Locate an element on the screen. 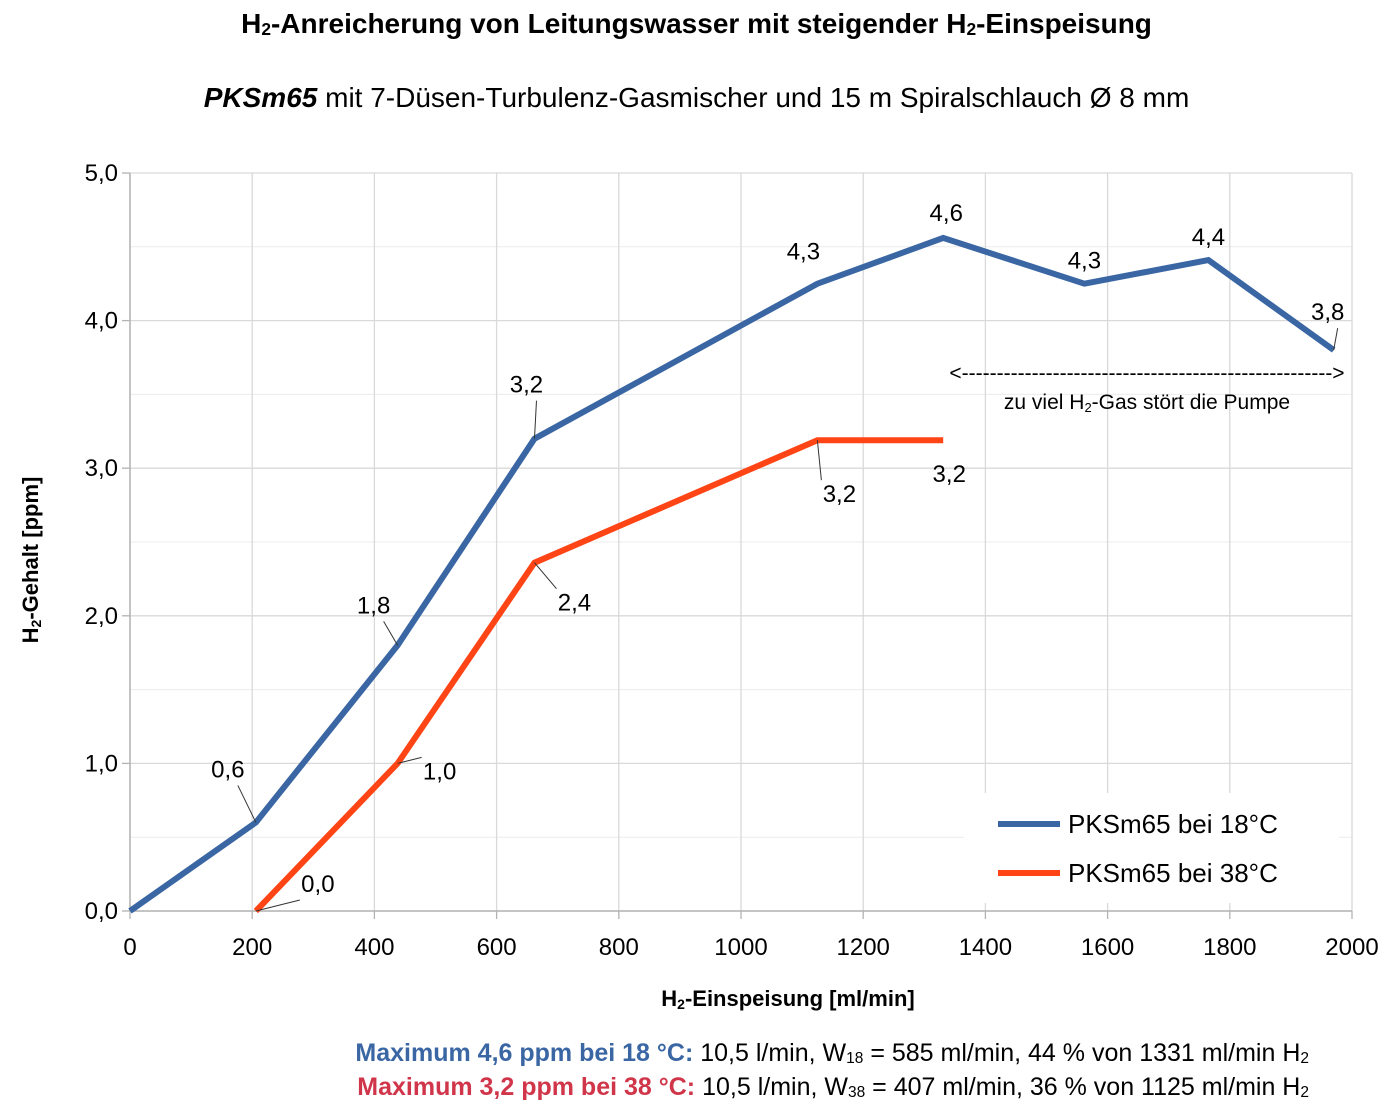 Image resolution: width=1393 pixels, height=1108 pixels. legend-item-18c: PKSm65 bei 18°C is located at coordinates (1151, 823).